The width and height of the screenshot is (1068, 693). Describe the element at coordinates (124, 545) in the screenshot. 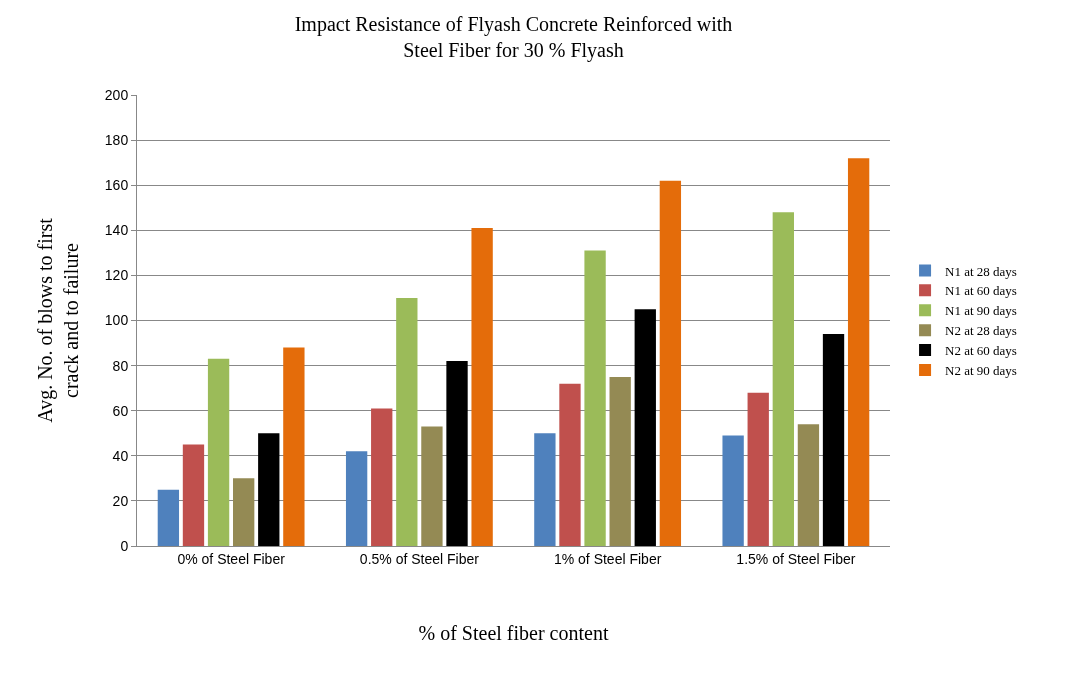

I see `y-tick-label: 0` at that location.